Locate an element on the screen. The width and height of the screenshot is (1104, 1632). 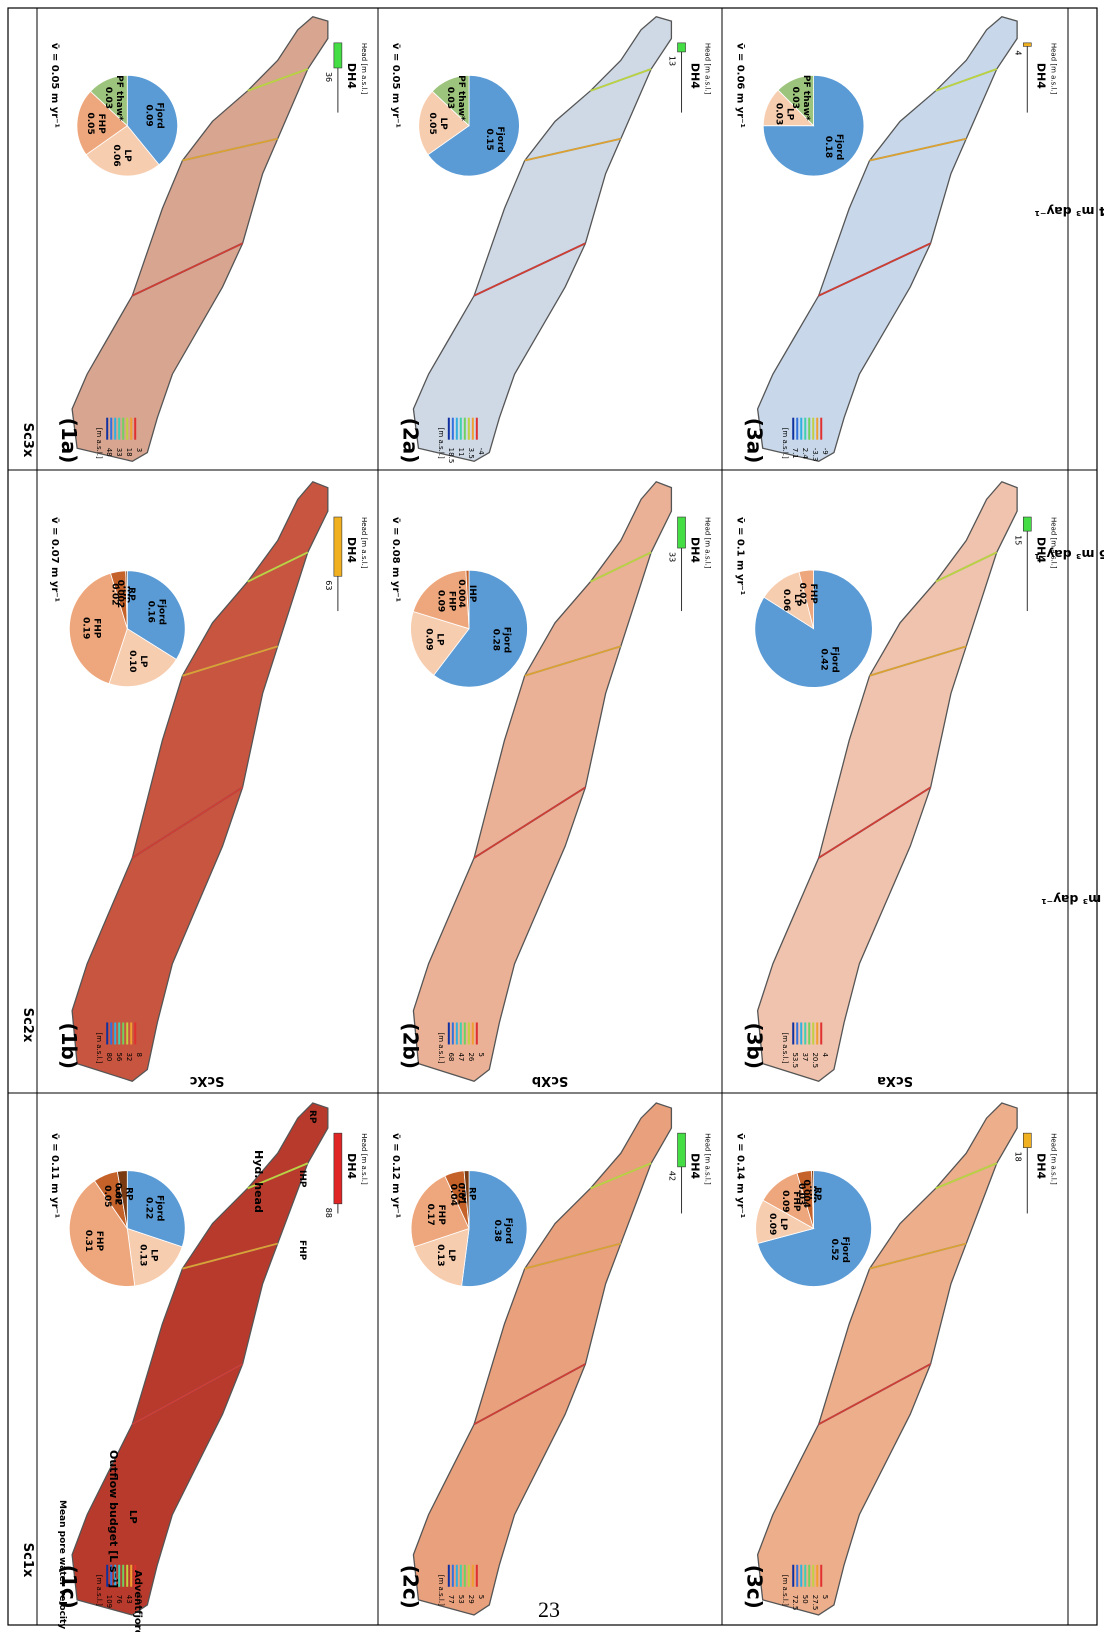
legend-value: 53 is located at coordinates (461, 1599).